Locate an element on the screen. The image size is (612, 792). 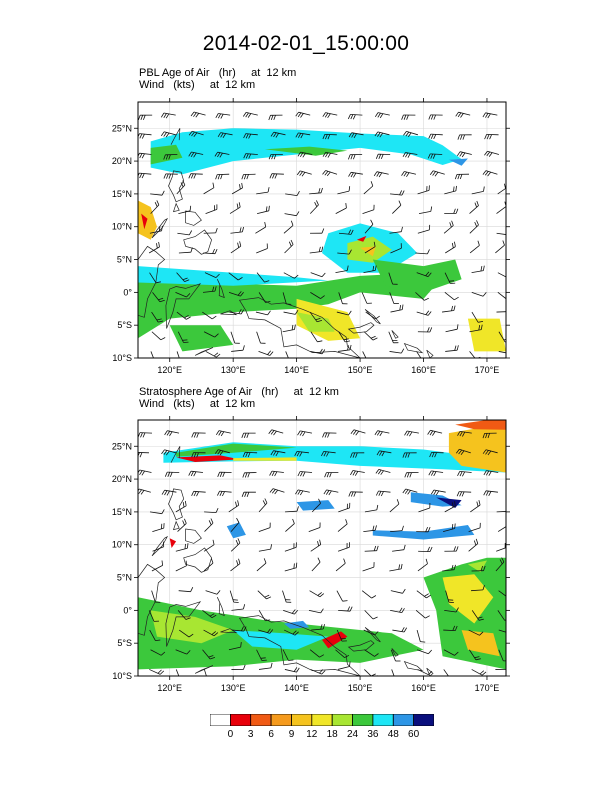
lon-tick-label: 120°E is located at coordinates (169, 688).